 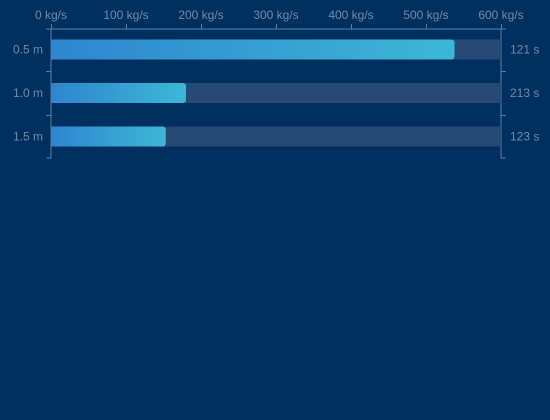 I want to click on x-tick-label: 100 kg/s, so click(x=125, y=15).